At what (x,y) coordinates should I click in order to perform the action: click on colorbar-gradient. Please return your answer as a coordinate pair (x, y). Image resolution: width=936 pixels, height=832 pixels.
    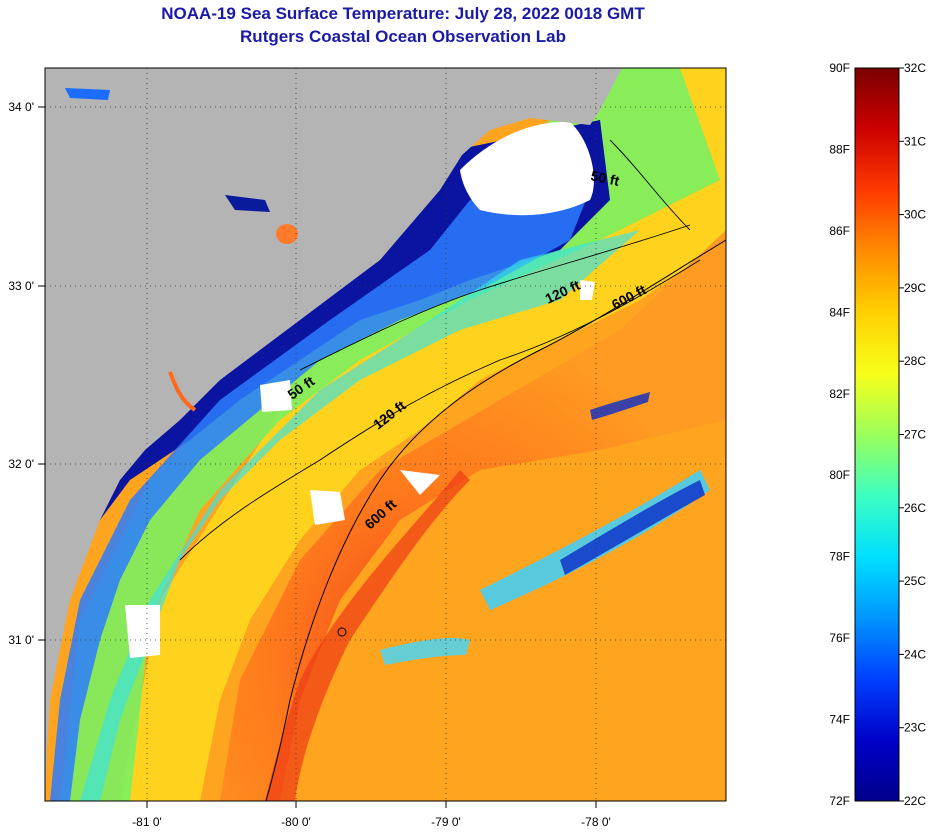
    Looking at the image, I should click on (877, 434).